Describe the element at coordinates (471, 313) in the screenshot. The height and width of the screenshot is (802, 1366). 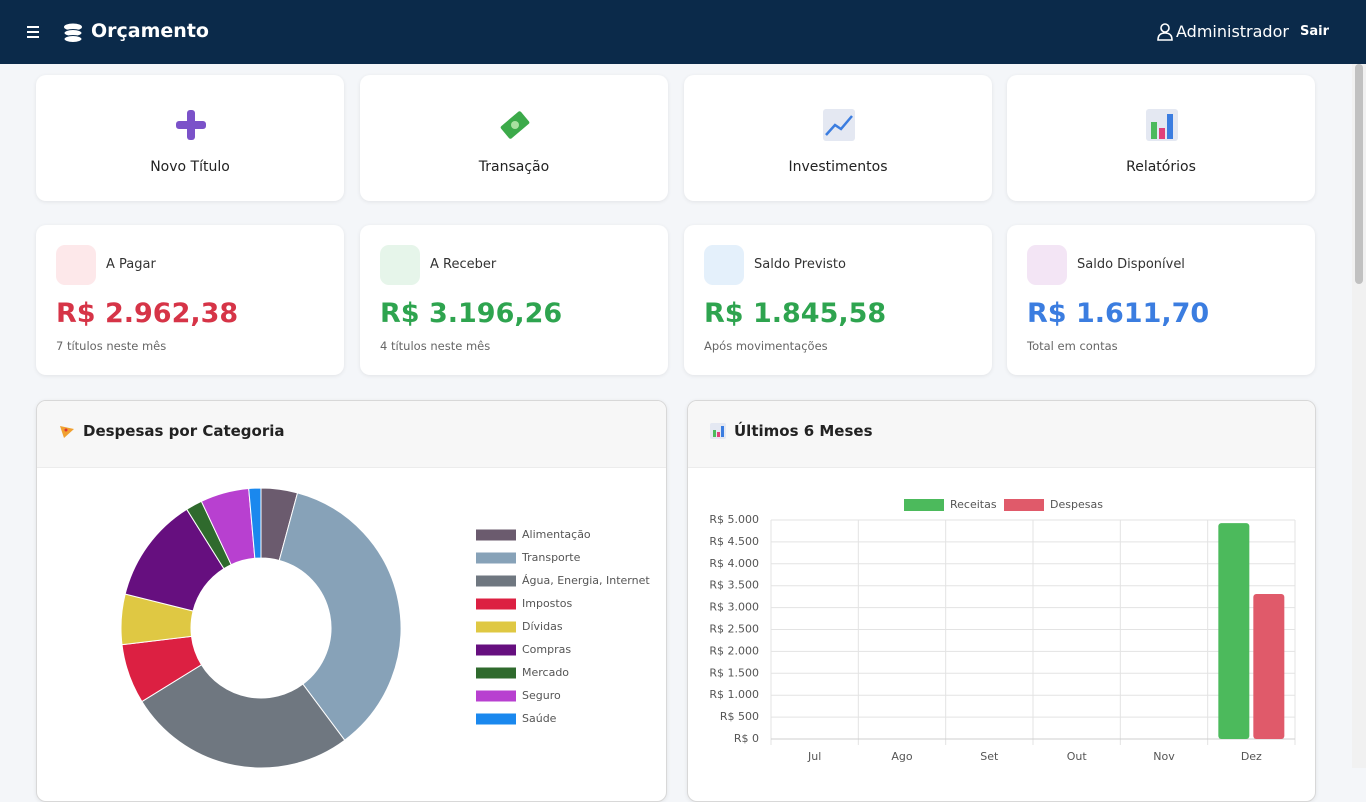
I see `summary-amount: R$ 3.196,26` at that location.